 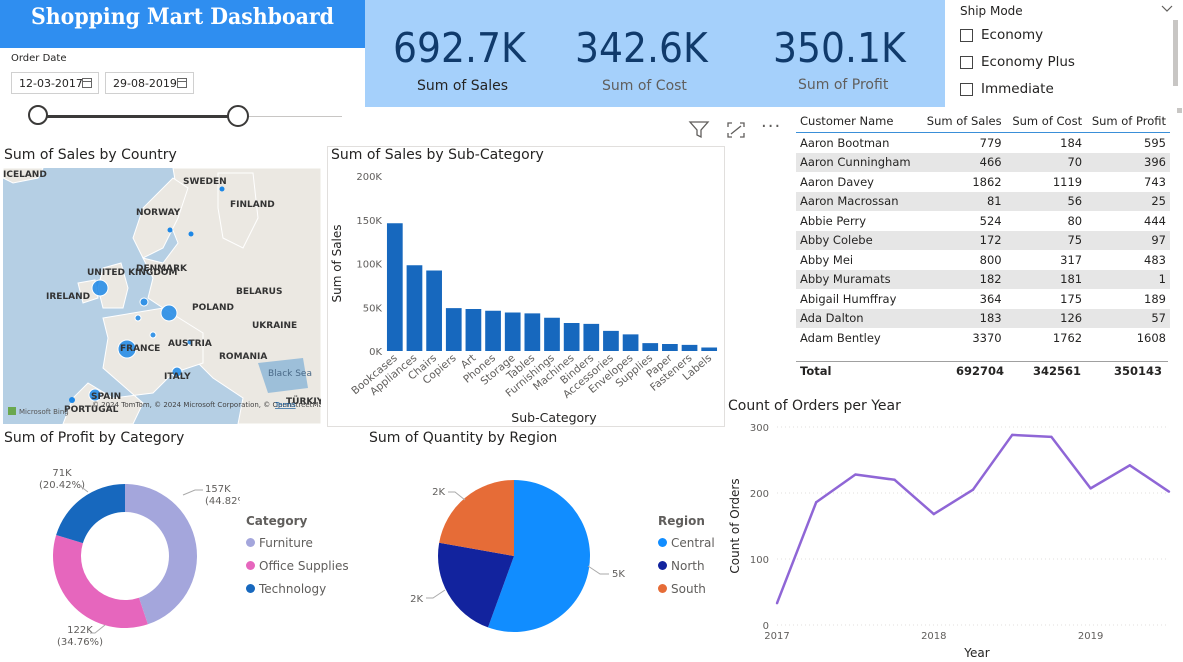 What do you see at coordinates (983, 162) in the screenshot?
I see `table-row: Aaron Cunningham 466 70 396` at bounding box center [983, 162].